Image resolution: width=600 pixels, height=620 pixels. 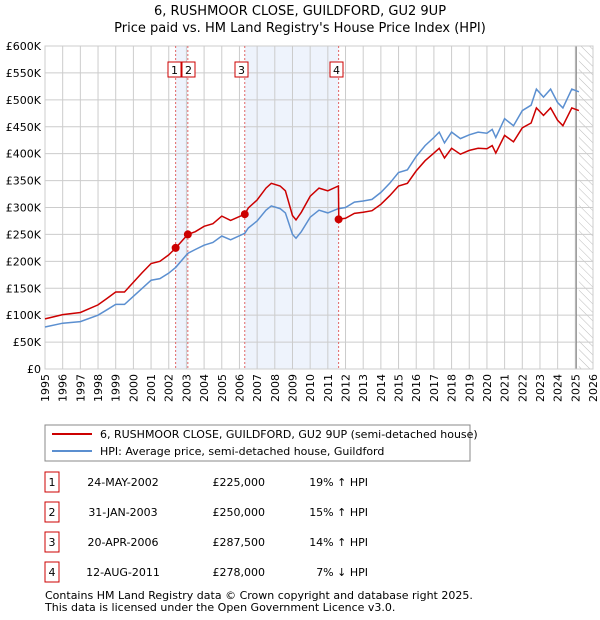 I want to click on cell-price_label: £225,000, so click(x=239, y=482).